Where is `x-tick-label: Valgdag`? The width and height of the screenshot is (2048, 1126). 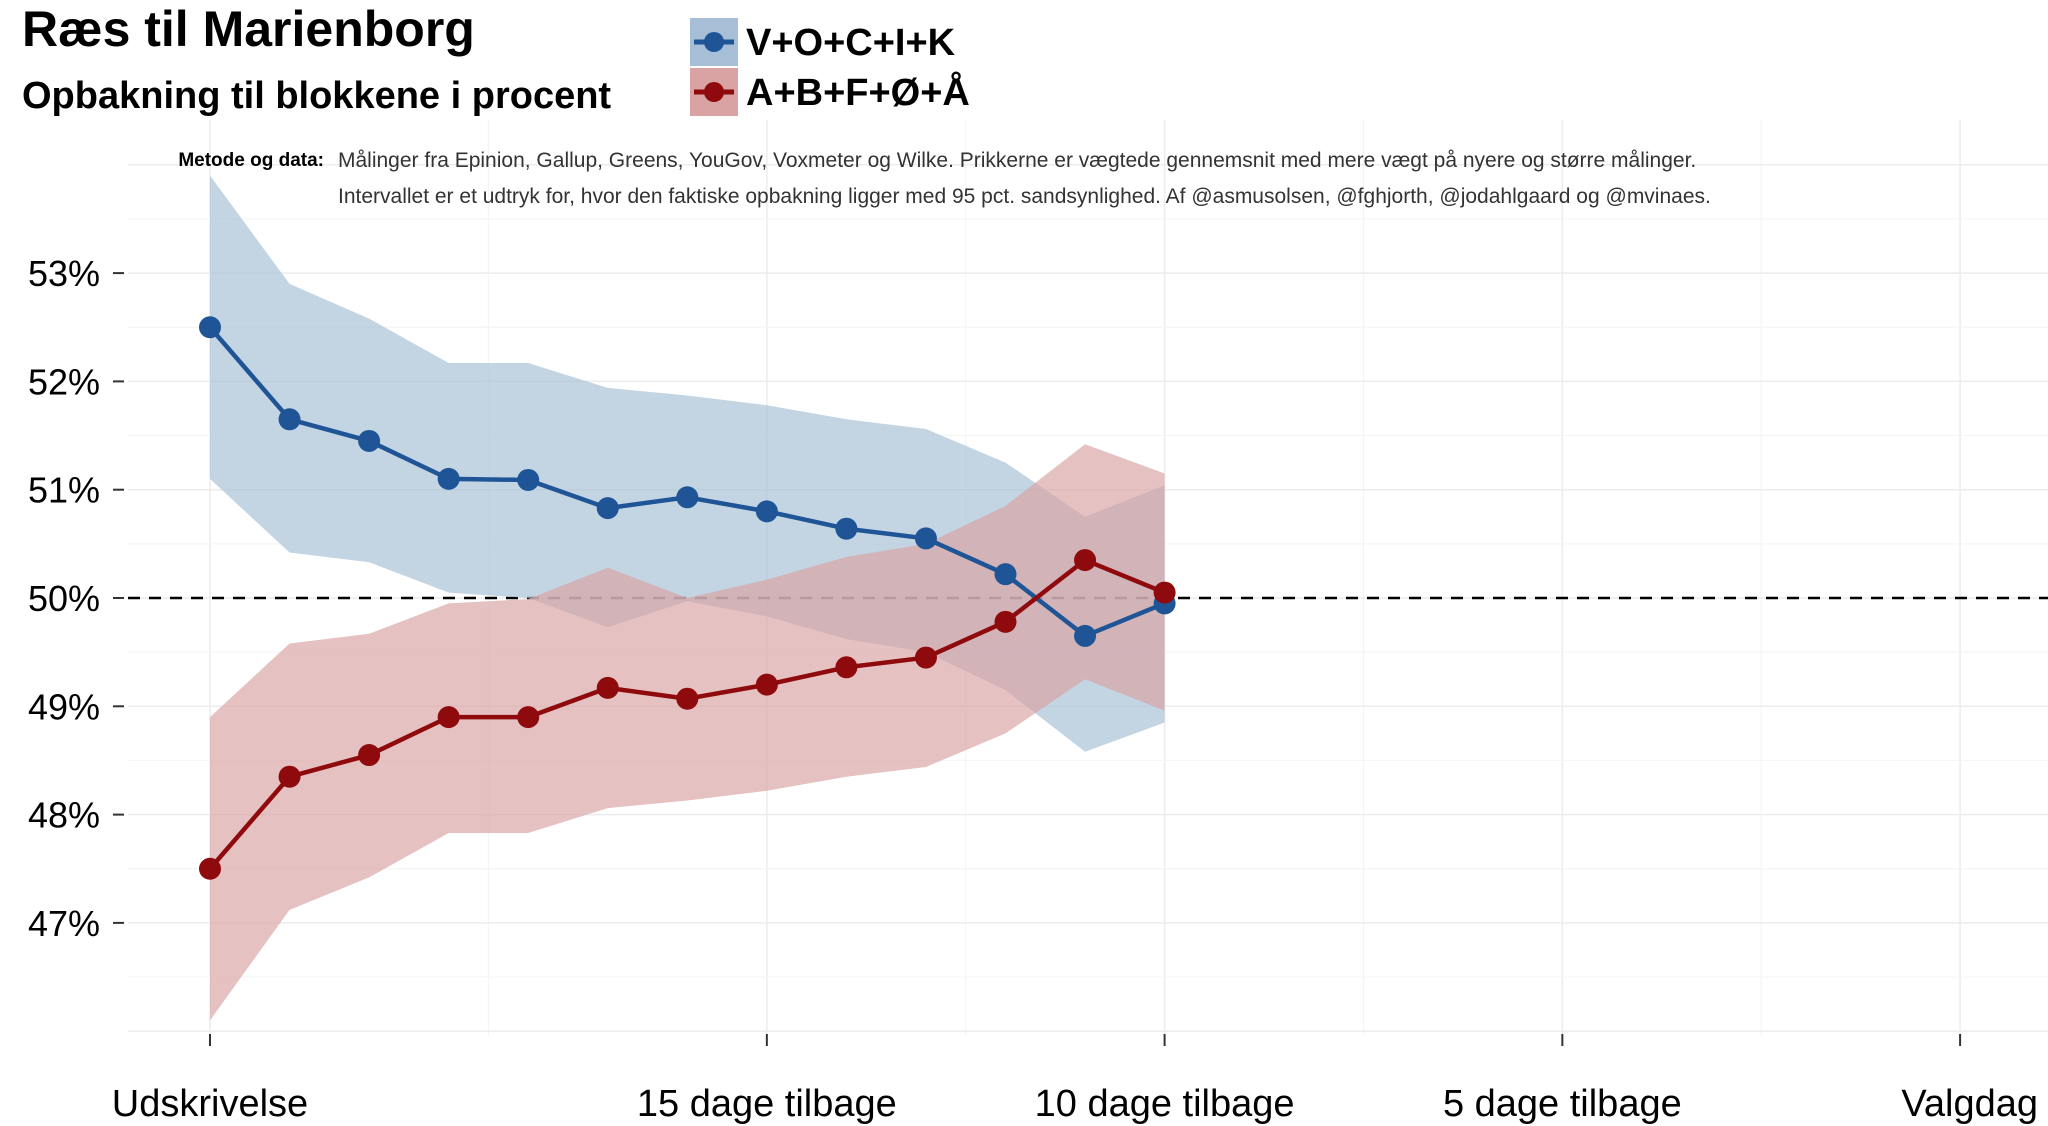
x-tick-label: Valgdag is located at coordinates (1969, 1104).